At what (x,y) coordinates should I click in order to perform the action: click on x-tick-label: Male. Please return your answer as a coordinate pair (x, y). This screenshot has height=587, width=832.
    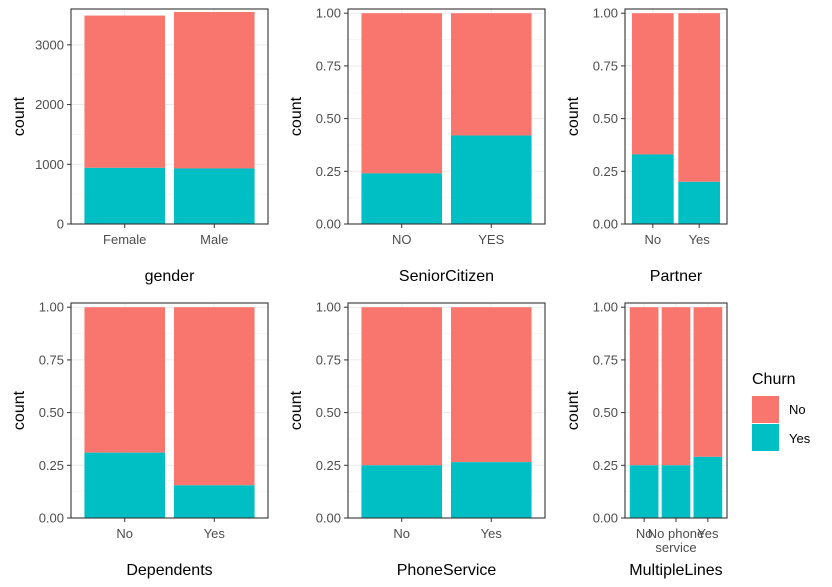
    Looking at the image, I should click on (214, 239).